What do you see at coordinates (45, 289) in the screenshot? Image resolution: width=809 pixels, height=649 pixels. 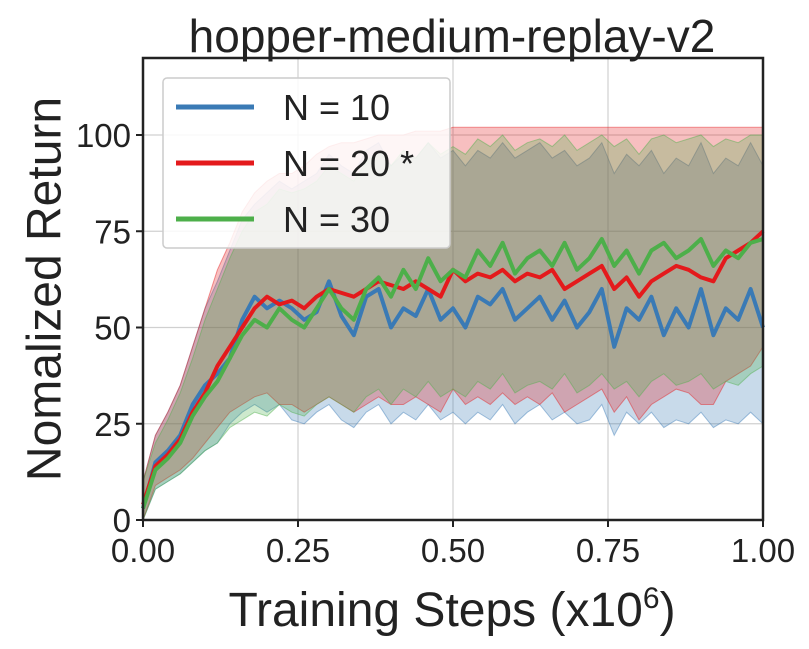 I see `y-axis-label: Nomalized Return` at bounding box center [45, 289].